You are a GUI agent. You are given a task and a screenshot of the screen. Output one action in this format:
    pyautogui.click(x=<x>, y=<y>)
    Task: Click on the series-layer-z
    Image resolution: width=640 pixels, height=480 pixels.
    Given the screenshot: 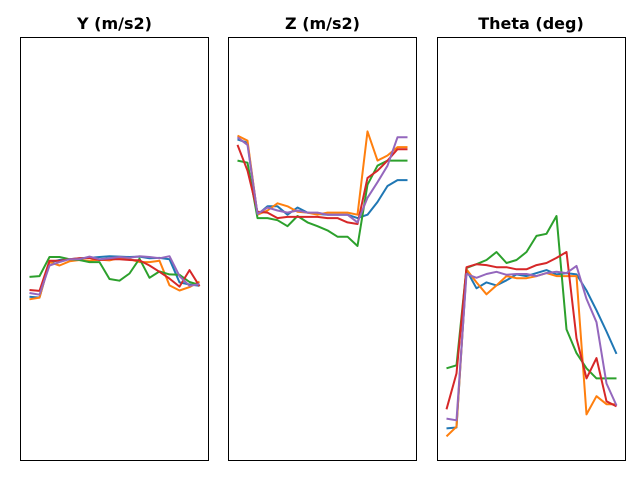 What is the action you would take?
    pyautogui.click(x=322, y=188)
    